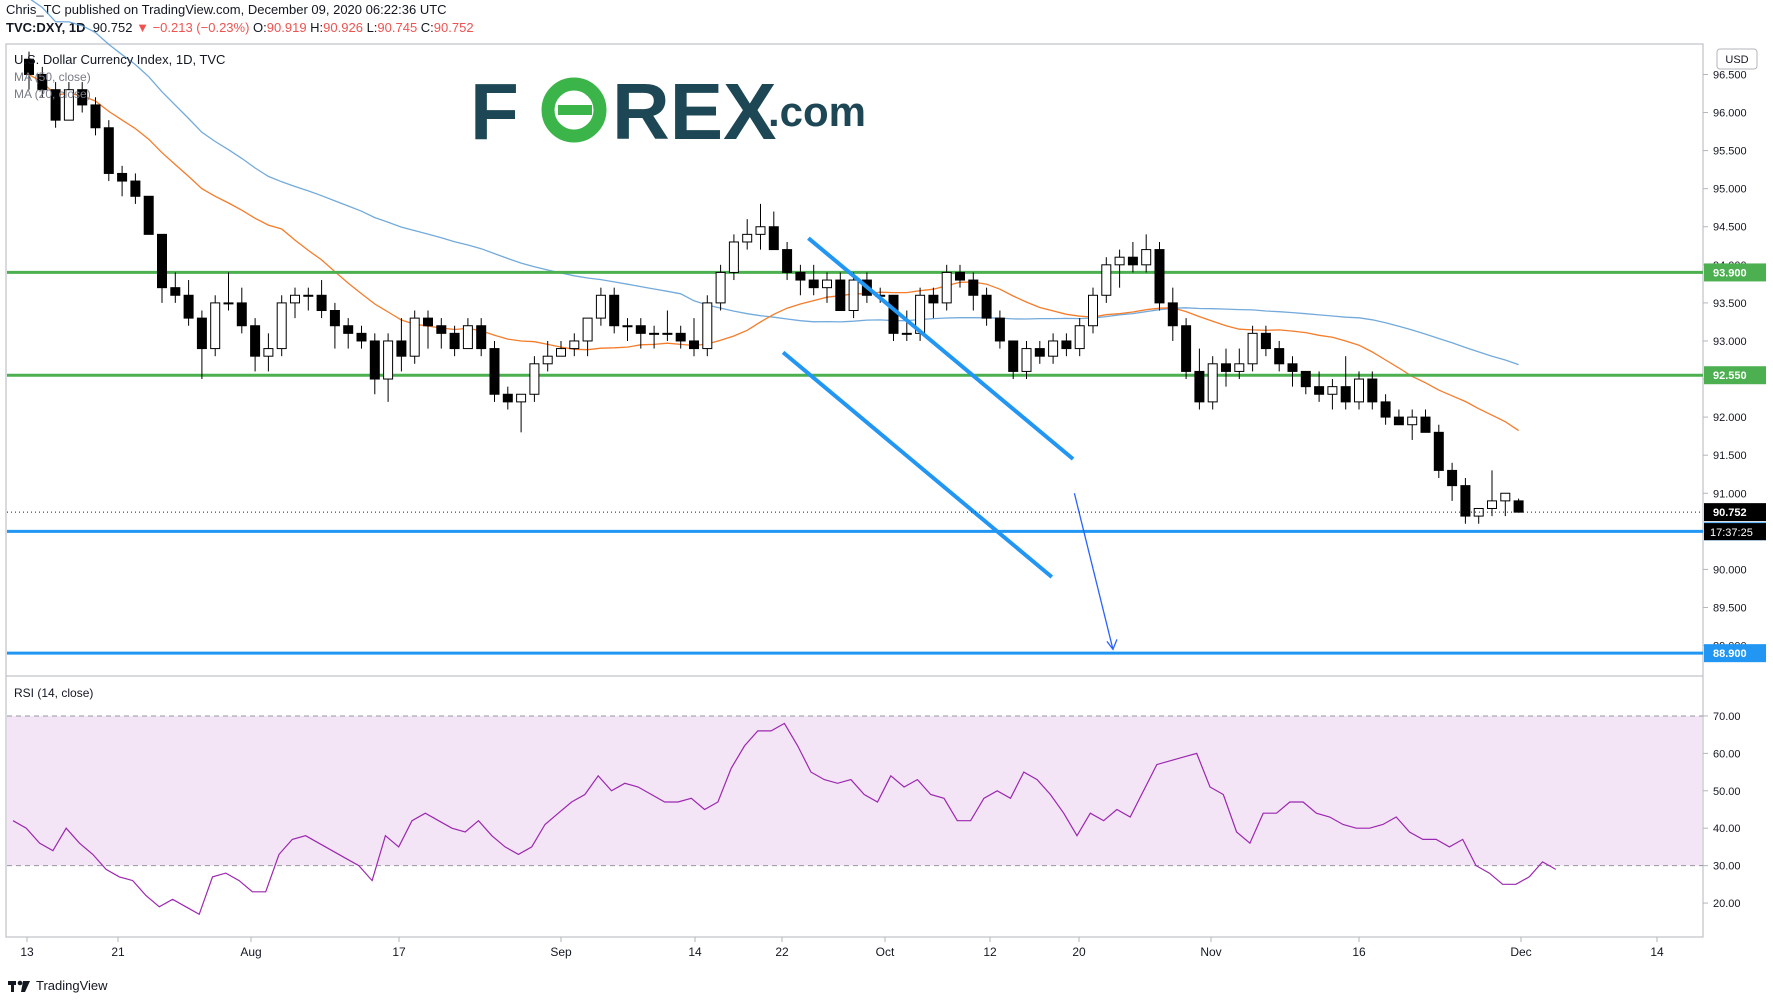  Describe the element at coordinates (1093, 571) in the screenshot. I see `projection-arrow` at that location.